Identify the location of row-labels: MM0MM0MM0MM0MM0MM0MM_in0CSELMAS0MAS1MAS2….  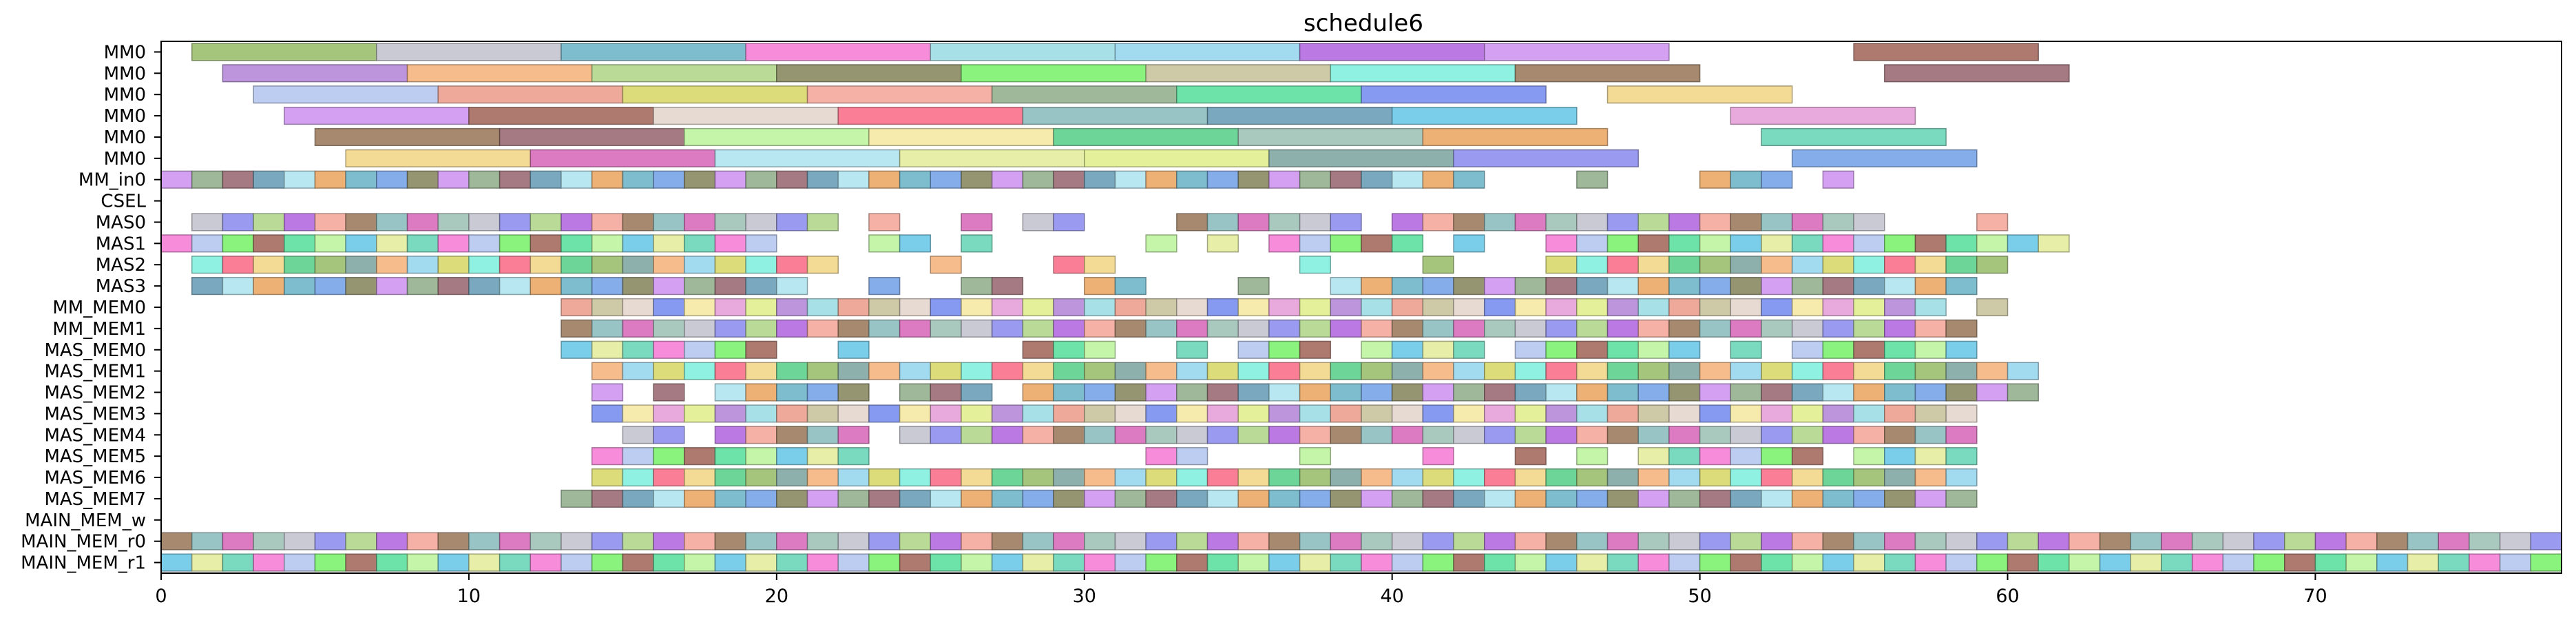
(91, 308).